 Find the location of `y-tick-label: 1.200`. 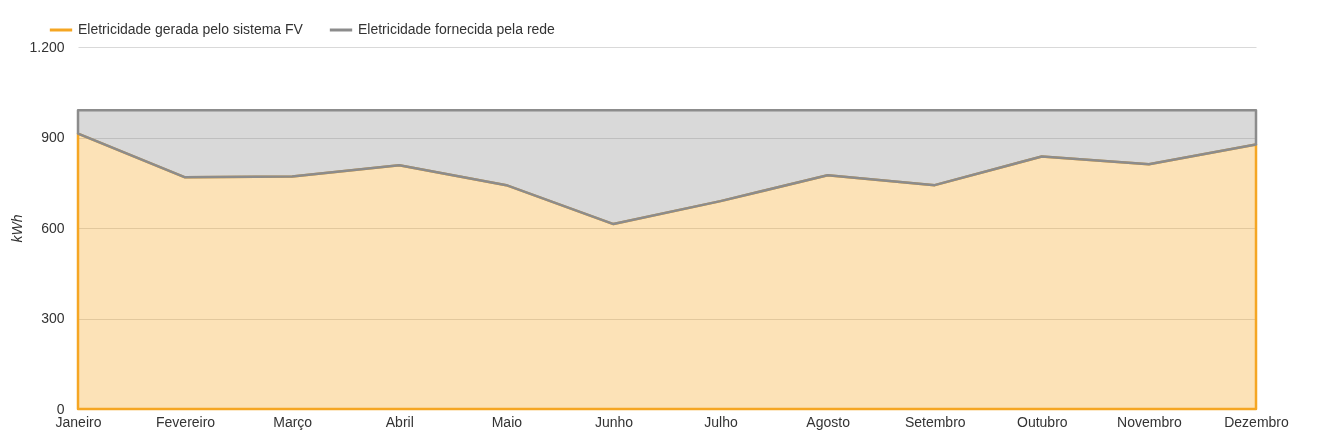

y-tick-label: 1.200 is located at coordinates (47, 46).